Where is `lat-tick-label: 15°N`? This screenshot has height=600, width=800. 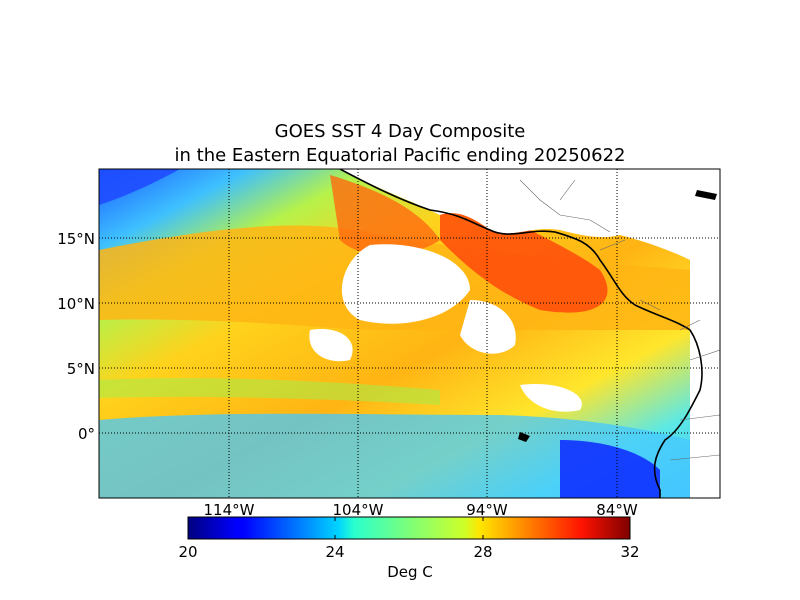 lat-tick-label: 15°N is located at coordinates (76, 239).